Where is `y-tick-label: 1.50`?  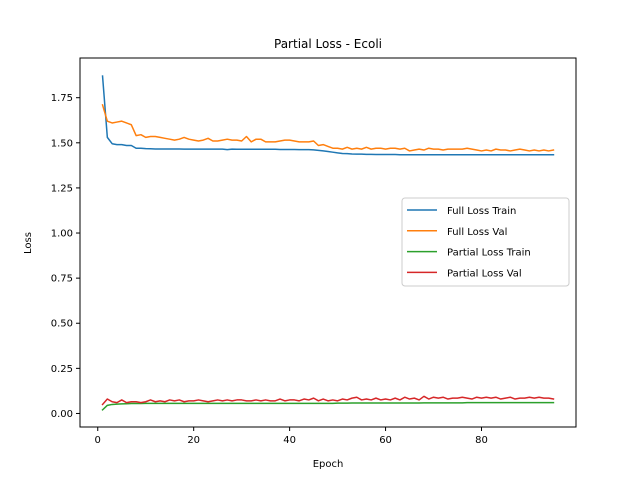 y-tick-label: 1.50 is located at coordinates (62, 143).